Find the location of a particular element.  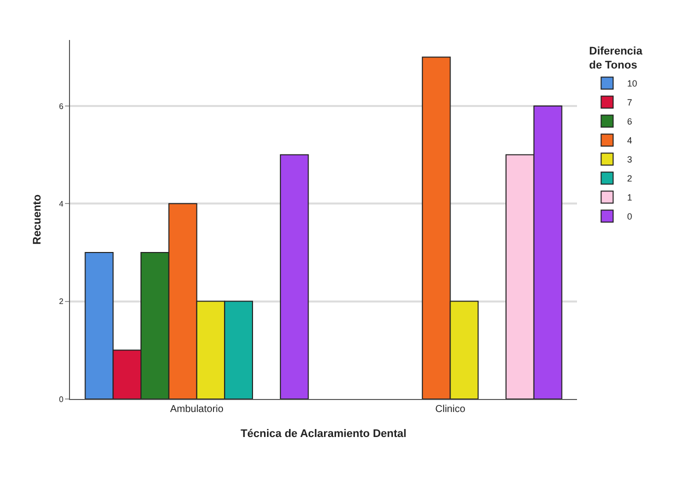

legend-label: 6 is located at coordinates (629, 121).